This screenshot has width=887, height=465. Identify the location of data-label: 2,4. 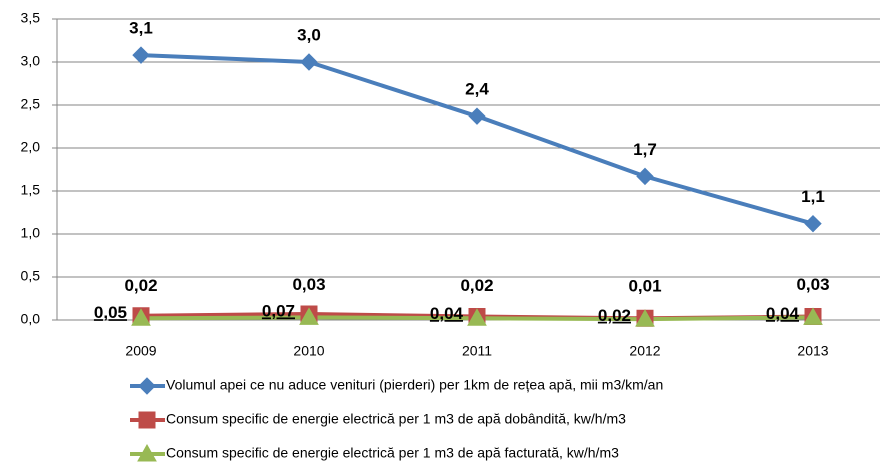
(477, 89).